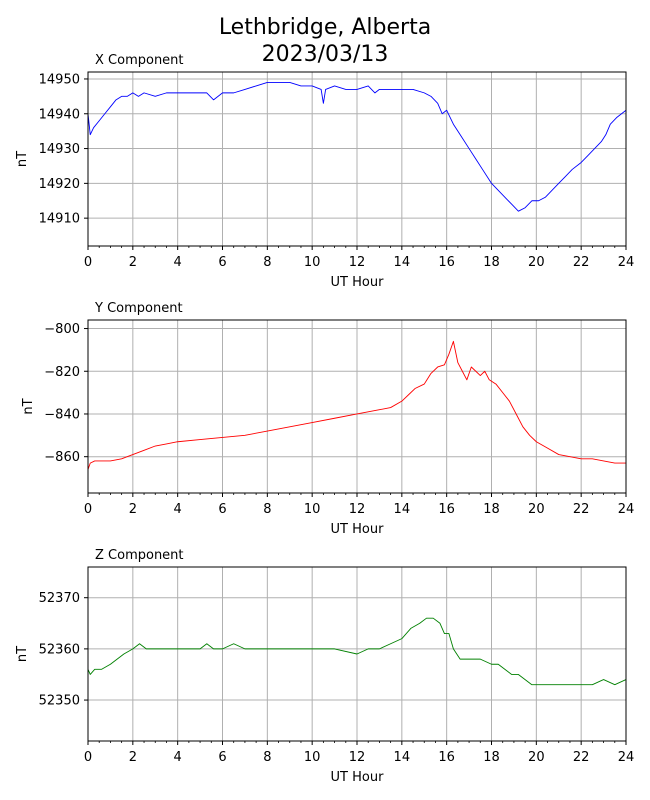 This screenshot has height=800, width=650. What do you see at coordinates (59, 219) in the screenshot?
I see `y-tick-label: 14910` at bounding box center [59, 219].